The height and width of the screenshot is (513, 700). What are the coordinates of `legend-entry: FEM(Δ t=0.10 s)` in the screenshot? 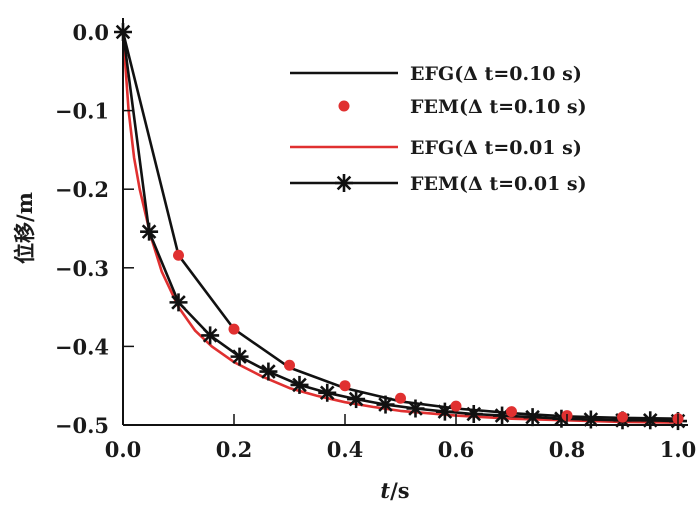 It's located at (462, 107).